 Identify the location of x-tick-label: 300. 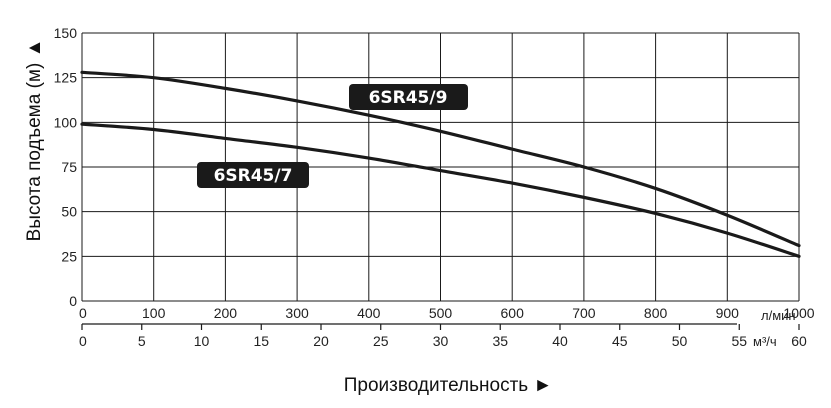
(297, 313).